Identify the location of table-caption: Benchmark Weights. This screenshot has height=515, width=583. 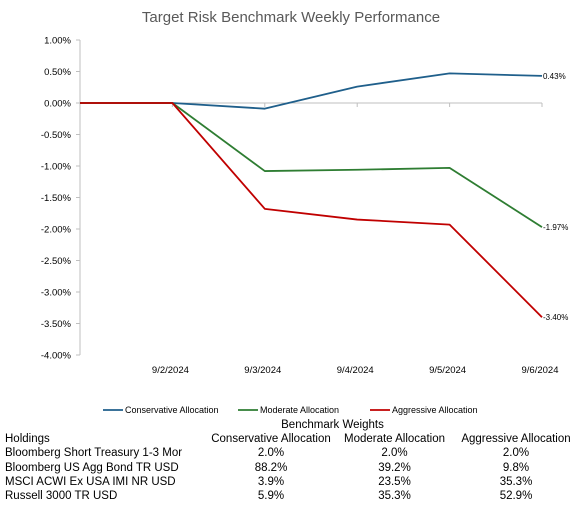
(332, 425).